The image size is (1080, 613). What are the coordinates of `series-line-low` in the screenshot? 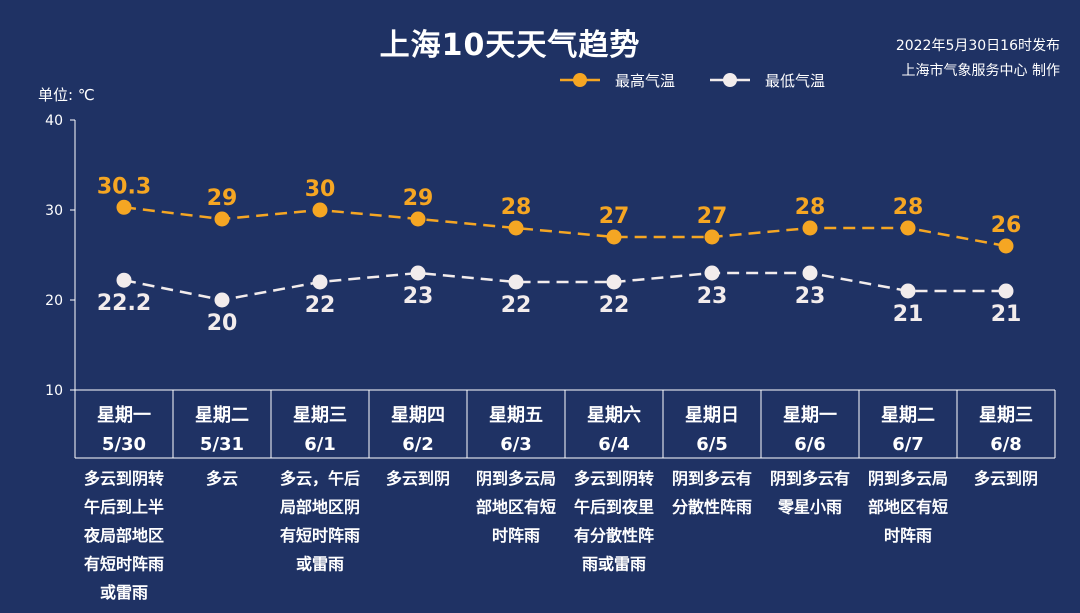 It's located at (564, 286).